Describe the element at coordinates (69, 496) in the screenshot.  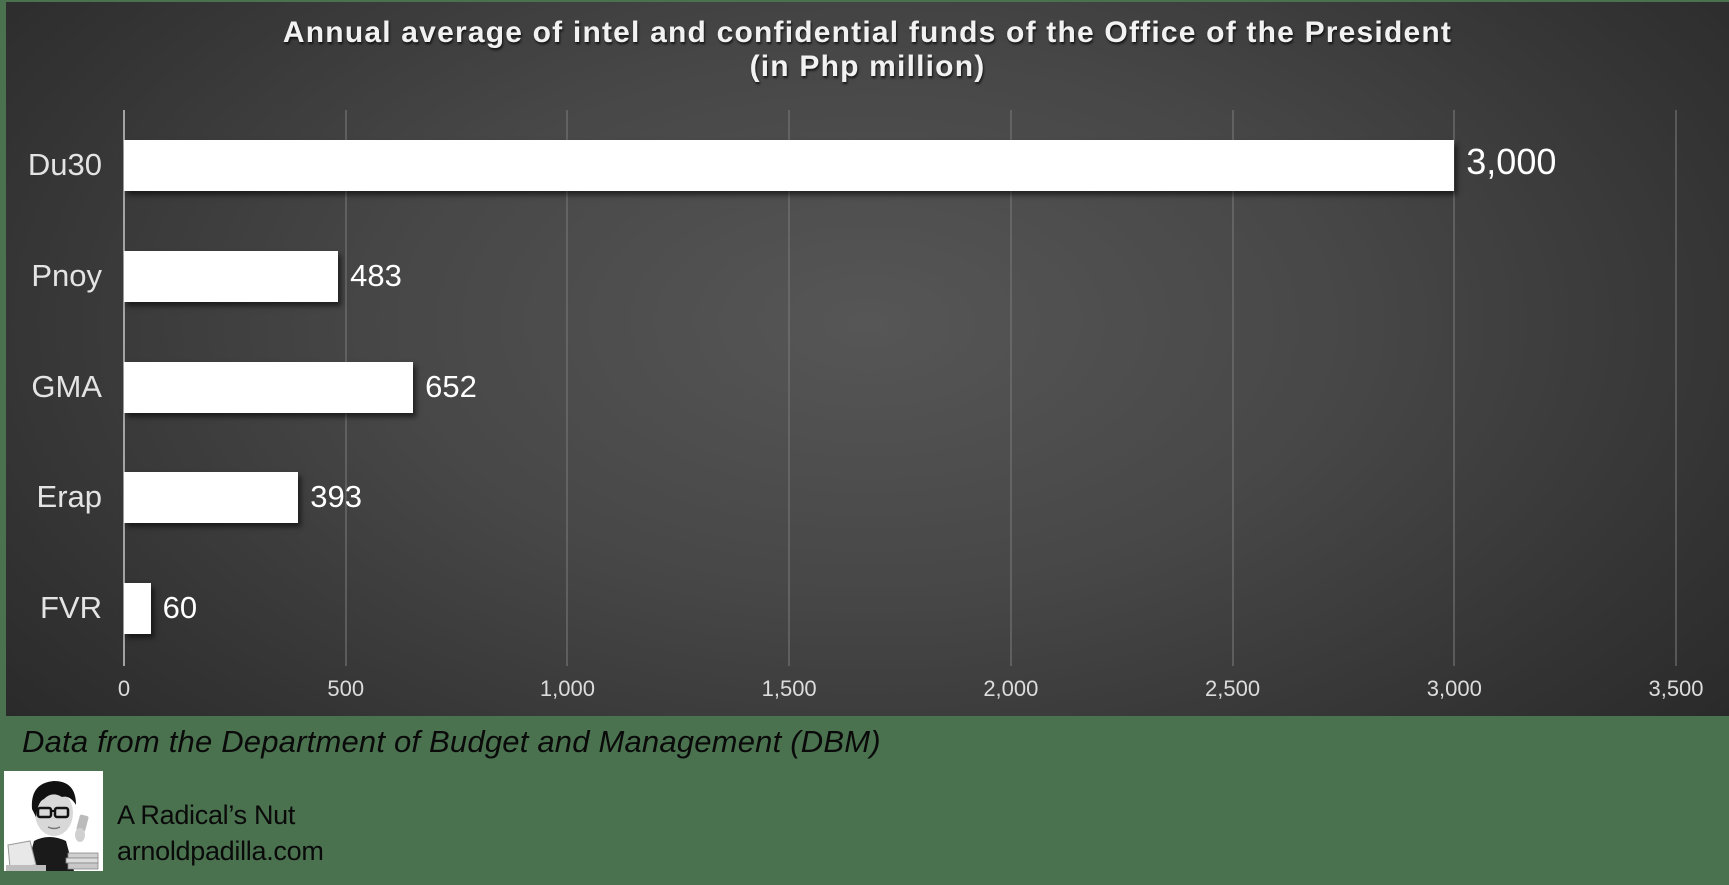
I see `category-label: Erap` at that location.